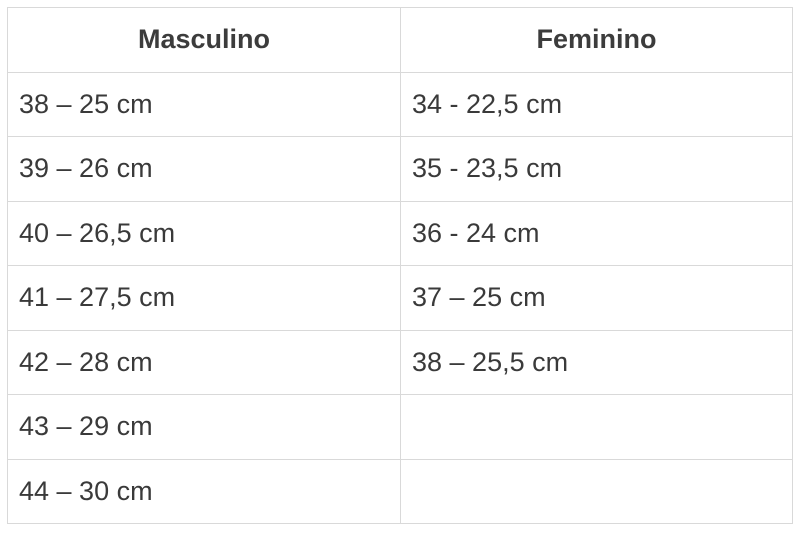 This screenshot has height=539, width=800. I want to click on header-row: Masculino Feminino, so click(400, 40).